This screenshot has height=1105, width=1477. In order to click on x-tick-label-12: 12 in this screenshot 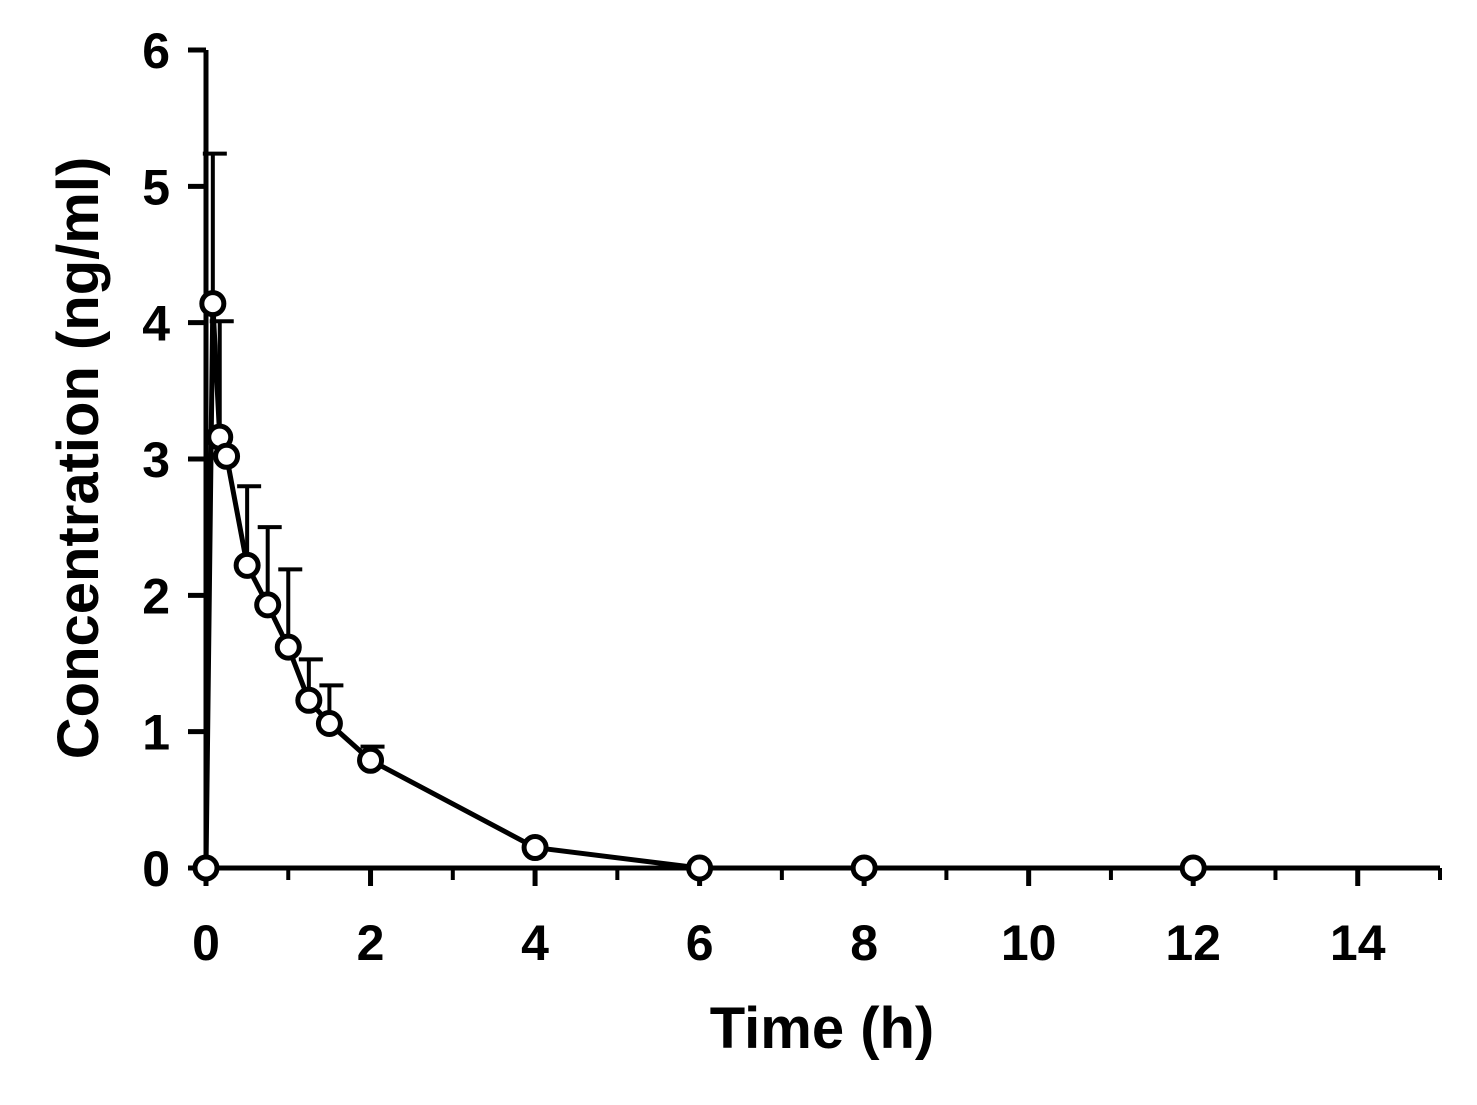, I will do `click(1193, 943)`.